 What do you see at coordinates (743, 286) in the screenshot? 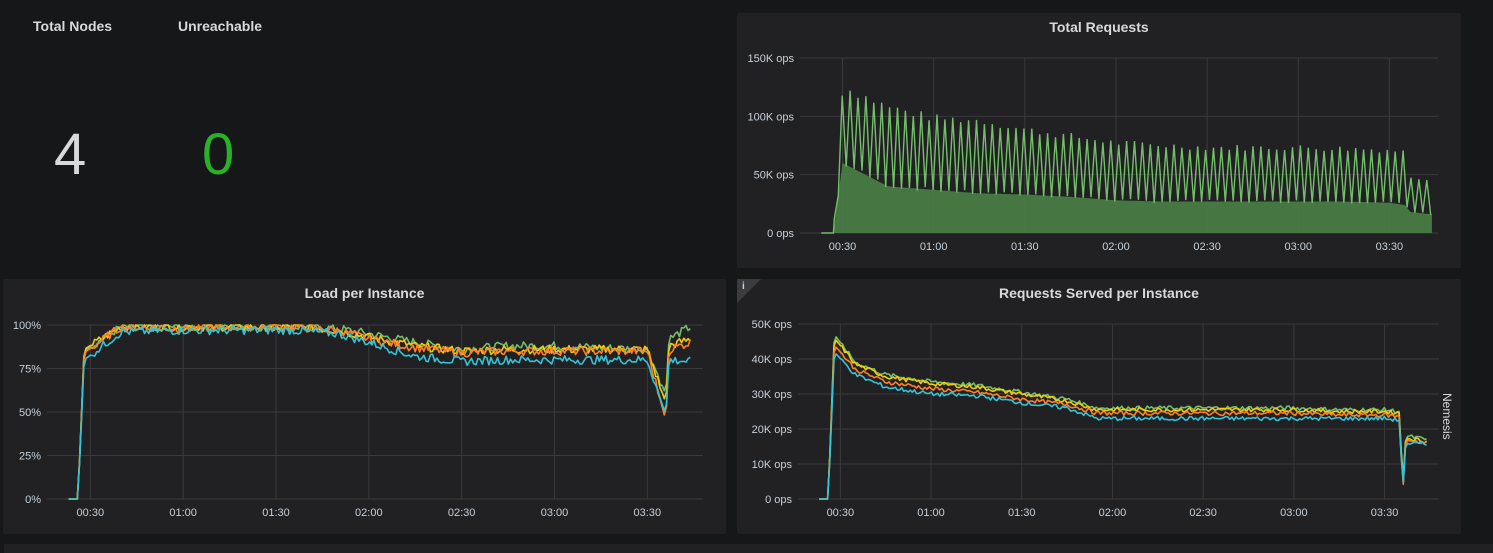
I see `info-icon: i` at bounding box center [743, 286].